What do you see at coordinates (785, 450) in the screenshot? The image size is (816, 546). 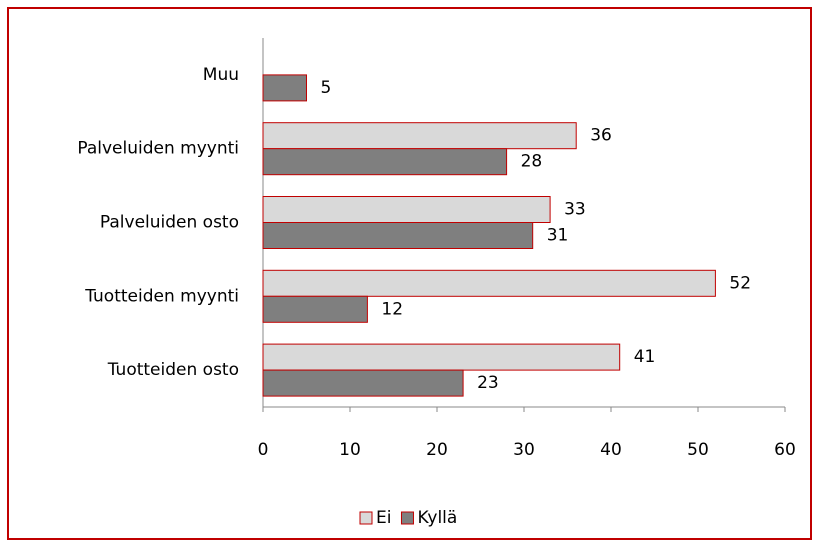 I see `x-tick-label: 60` at bounding box center [785, 450].